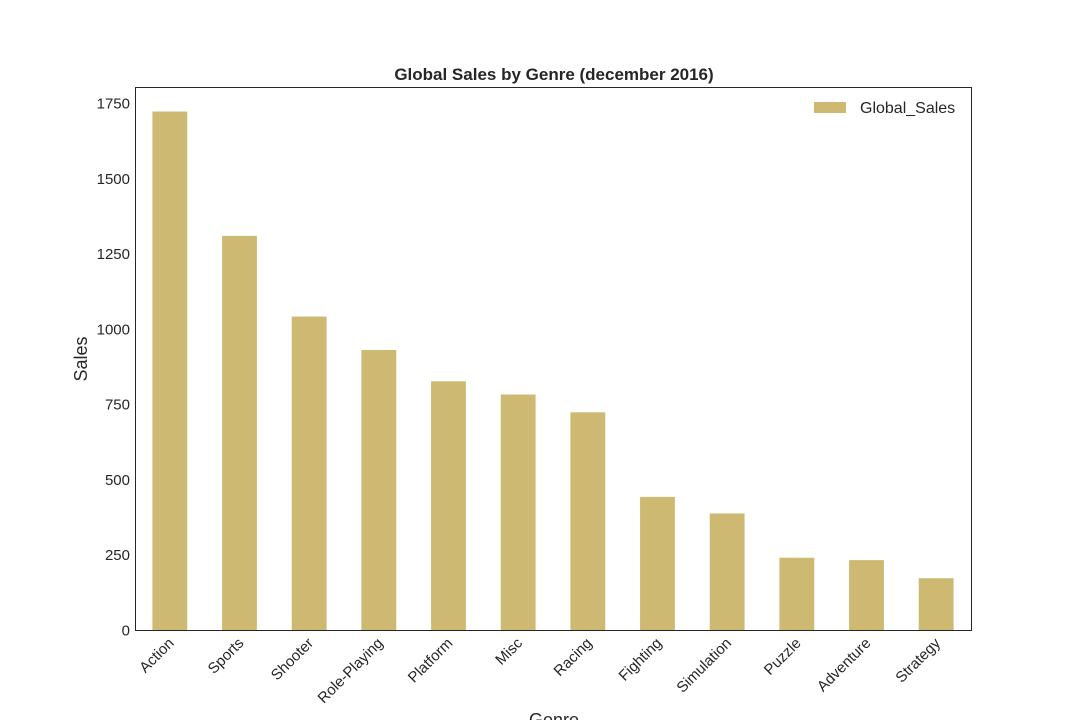 The height and width of the screenshot is (725, 1080). I want to click on y-tick-label: 1000, so click(113, 329).